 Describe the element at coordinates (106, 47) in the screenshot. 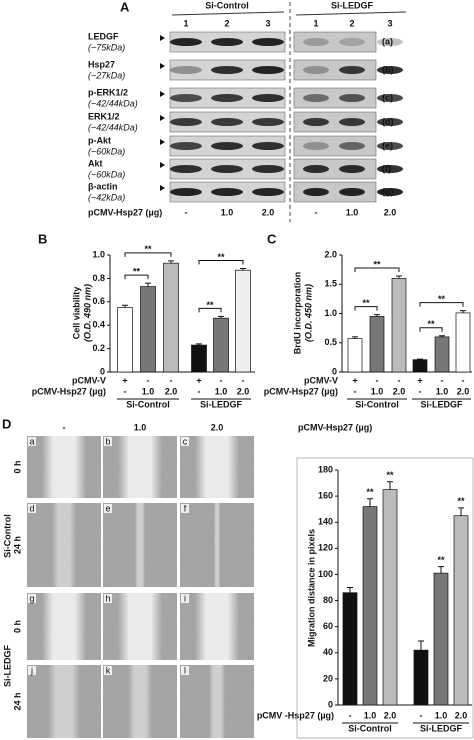

I see `protein-size: (~75kDa)` at that location.